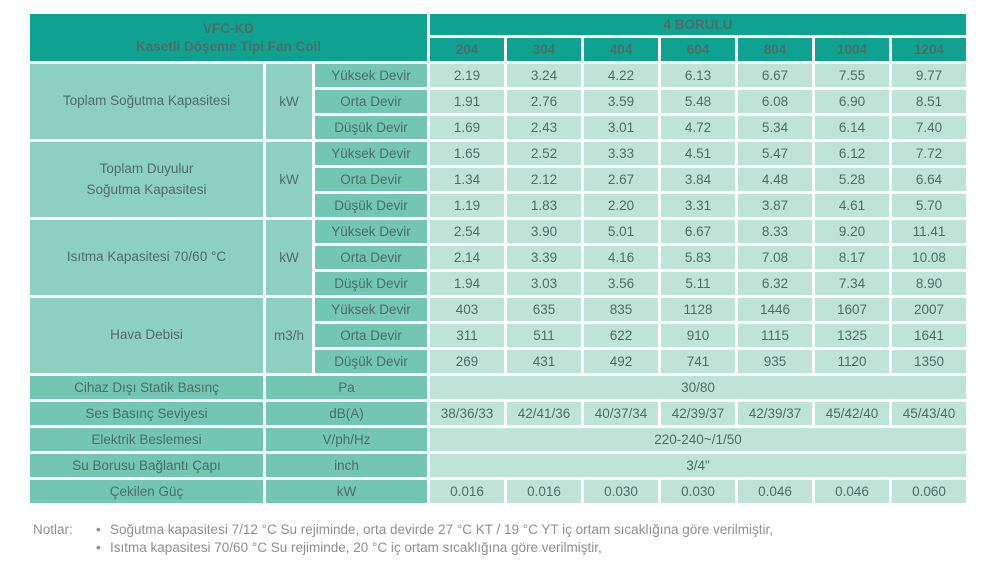 The height and width of the screenshot is (574, 1000). I want to click on column-header-404: 404, so click(621, 49).